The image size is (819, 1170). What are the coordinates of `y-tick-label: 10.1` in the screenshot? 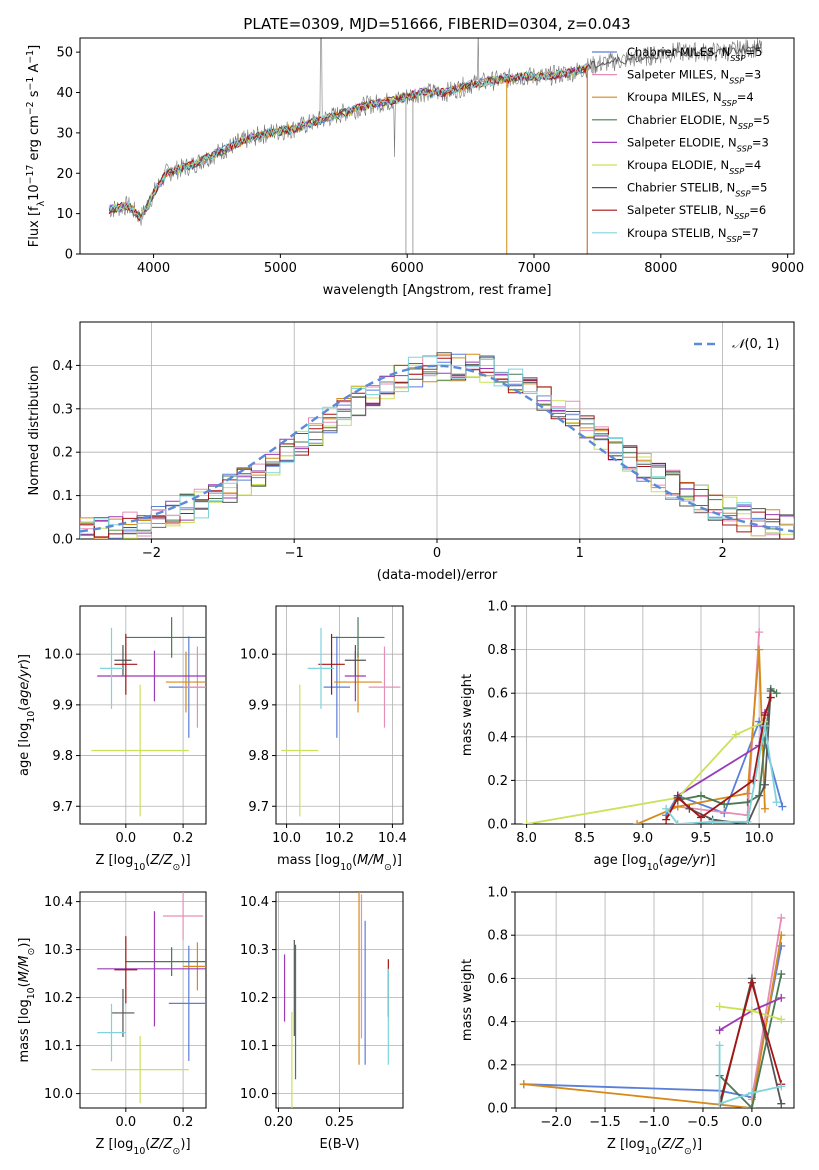 It's located at (254, 1046).